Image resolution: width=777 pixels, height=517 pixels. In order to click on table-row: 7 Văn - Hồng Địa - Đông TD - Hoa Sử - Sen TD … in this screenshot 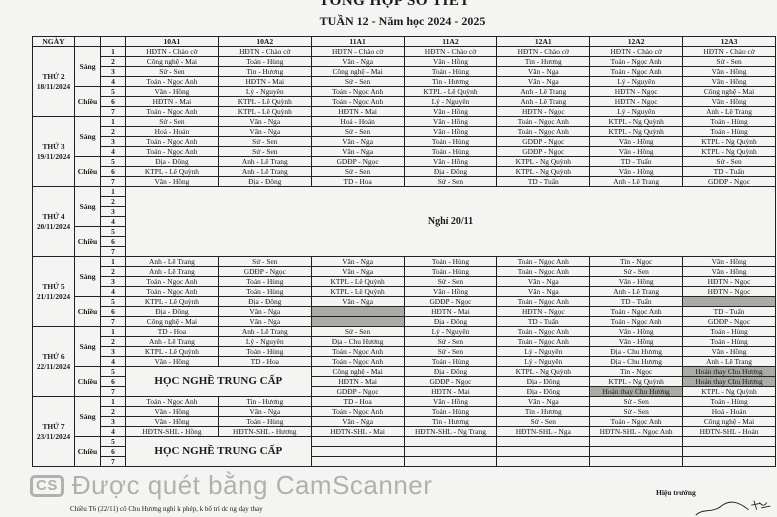, I will do `click(404, 181)`.